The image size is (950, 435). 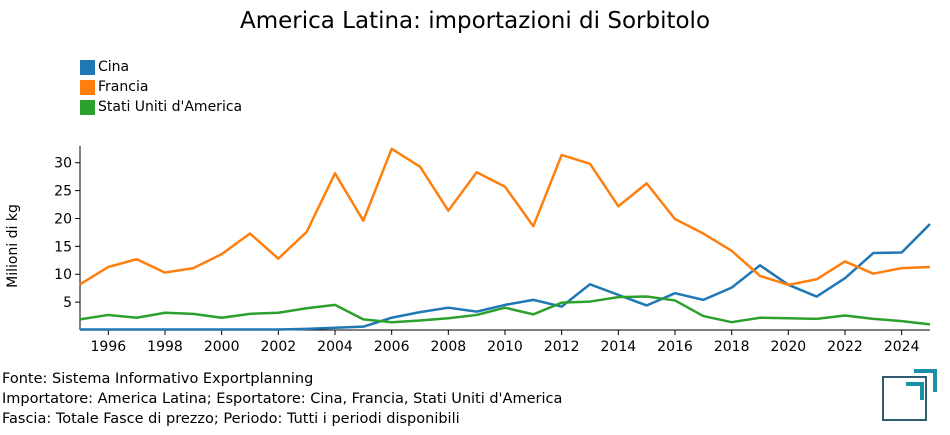 I want to click on y-tick-label: 15, so click(x=63, y=247).